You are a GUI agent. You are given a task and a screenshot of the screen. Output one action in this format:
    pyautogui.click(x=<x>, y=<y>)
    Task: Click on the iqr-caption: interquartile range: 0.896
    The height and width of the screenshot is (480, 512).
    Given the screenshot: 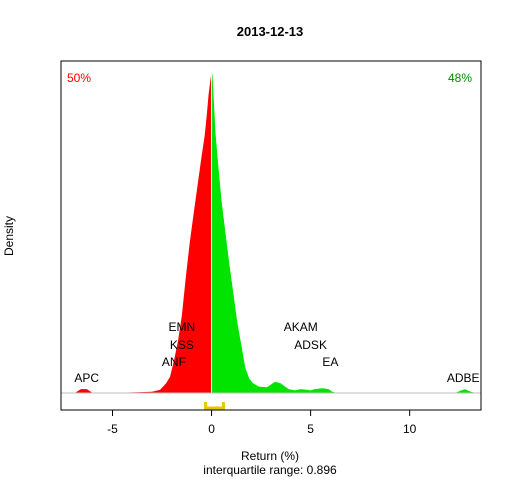 What is the action you would take?
    pyautogui.click(x=270, y=470)
    